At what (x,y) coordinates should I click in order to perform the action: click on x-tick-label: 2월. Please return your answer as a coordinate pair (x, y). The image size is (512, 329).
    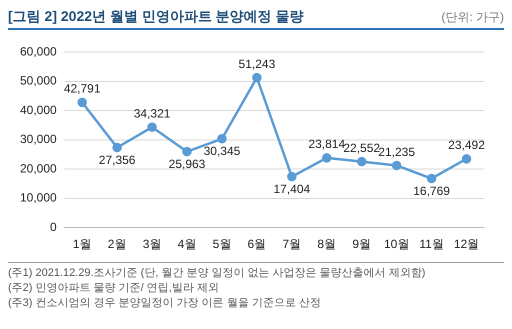
    Looking at the image, I should click on (117, 244).